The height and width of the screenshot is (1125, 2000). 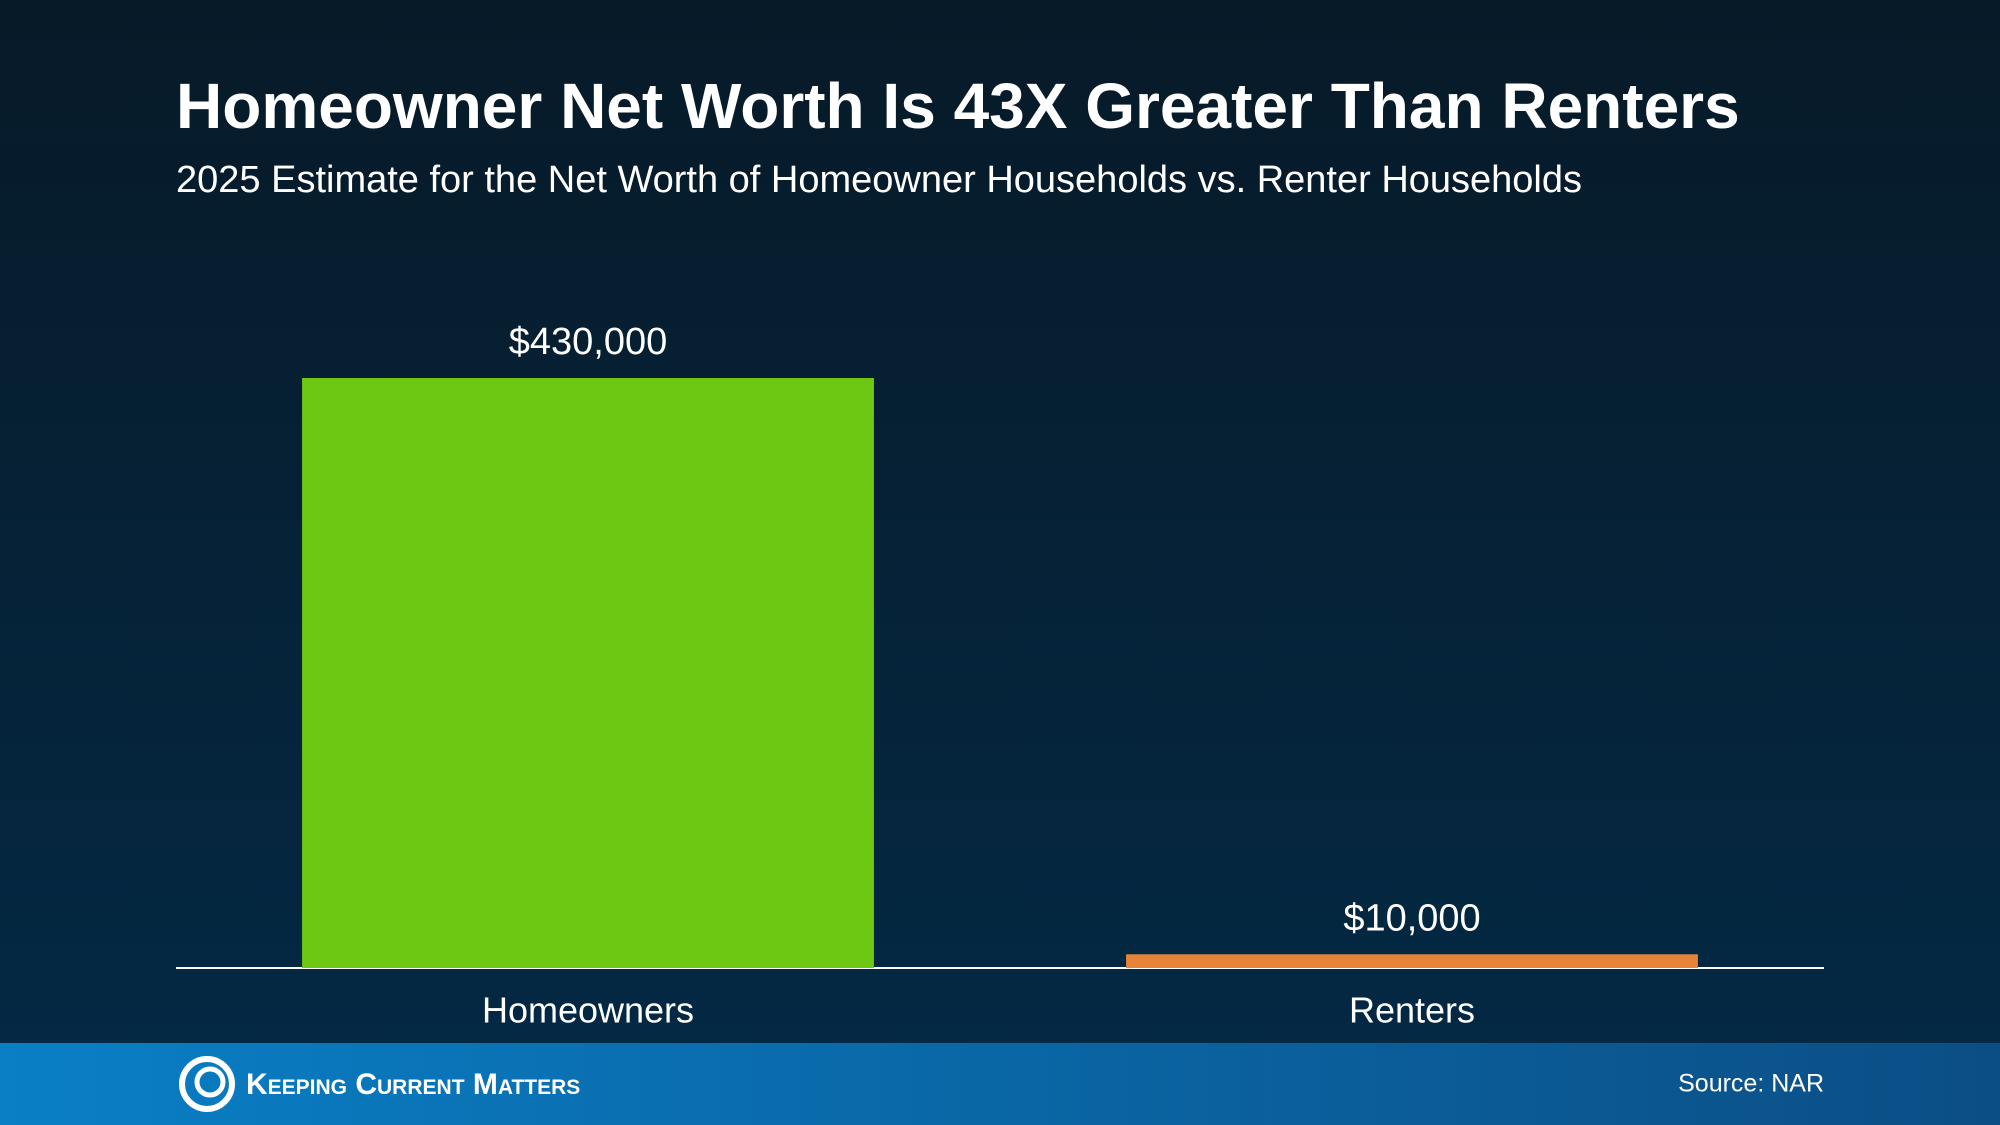 What do you see at coordinates (1412, 1010) in the screenshot?
I see `x-tick-label: Renters` at bounding box center [1412, 1010].